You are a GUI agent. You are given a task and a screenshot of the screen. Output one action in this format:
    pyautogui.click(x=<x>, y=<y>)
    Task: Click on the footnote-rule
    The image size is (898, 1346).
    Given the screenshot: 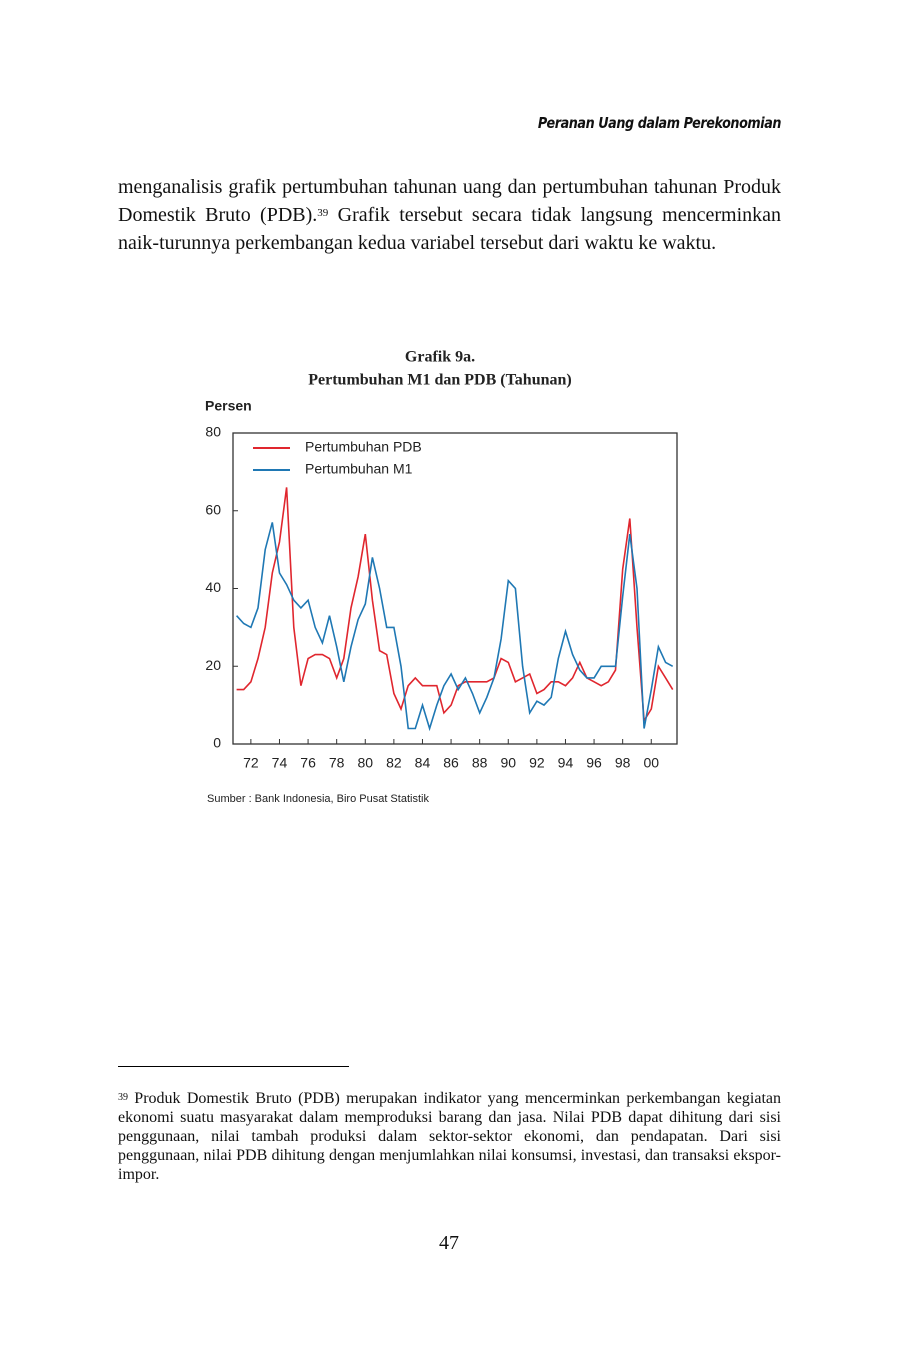 What is the action you would take?
    pyautogui.click(x=233, y=1066)
    